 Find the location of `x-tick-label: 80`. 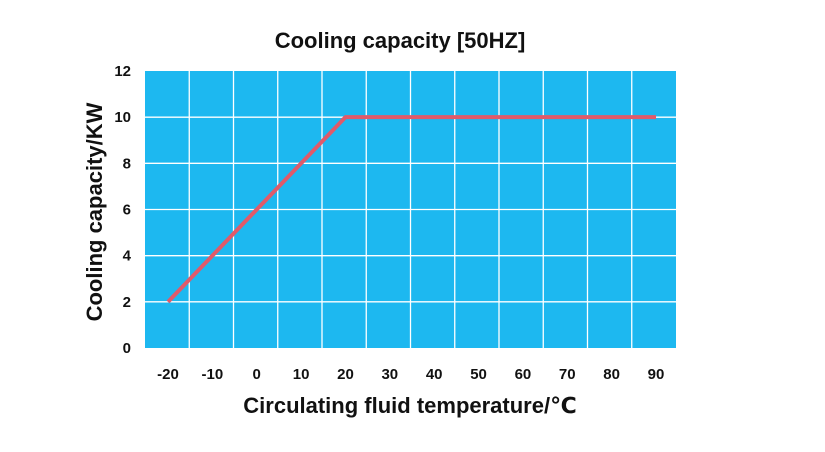

x-tick-label: 80 is located at coordinates (611, 374).